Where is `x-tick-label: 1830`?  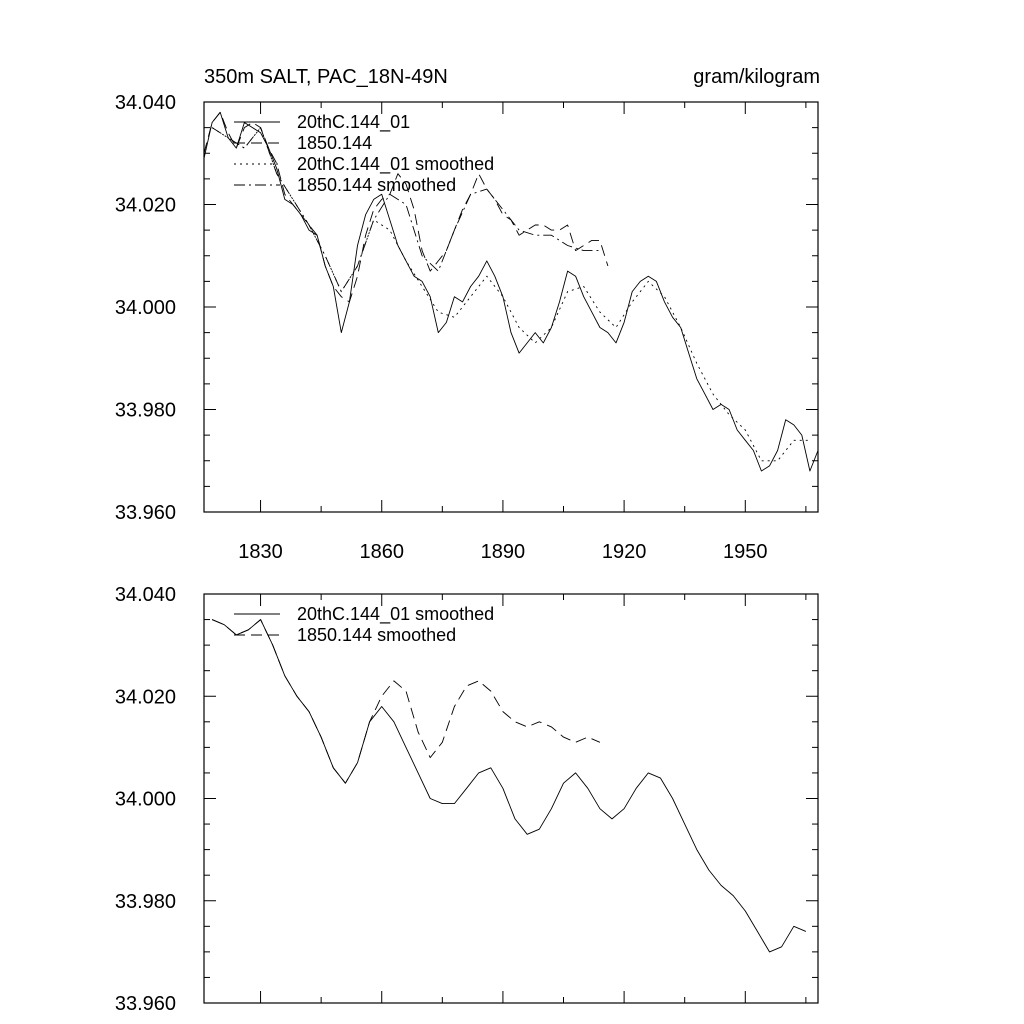
x-tick-label: 1830 is located at coordinates (260, 552).